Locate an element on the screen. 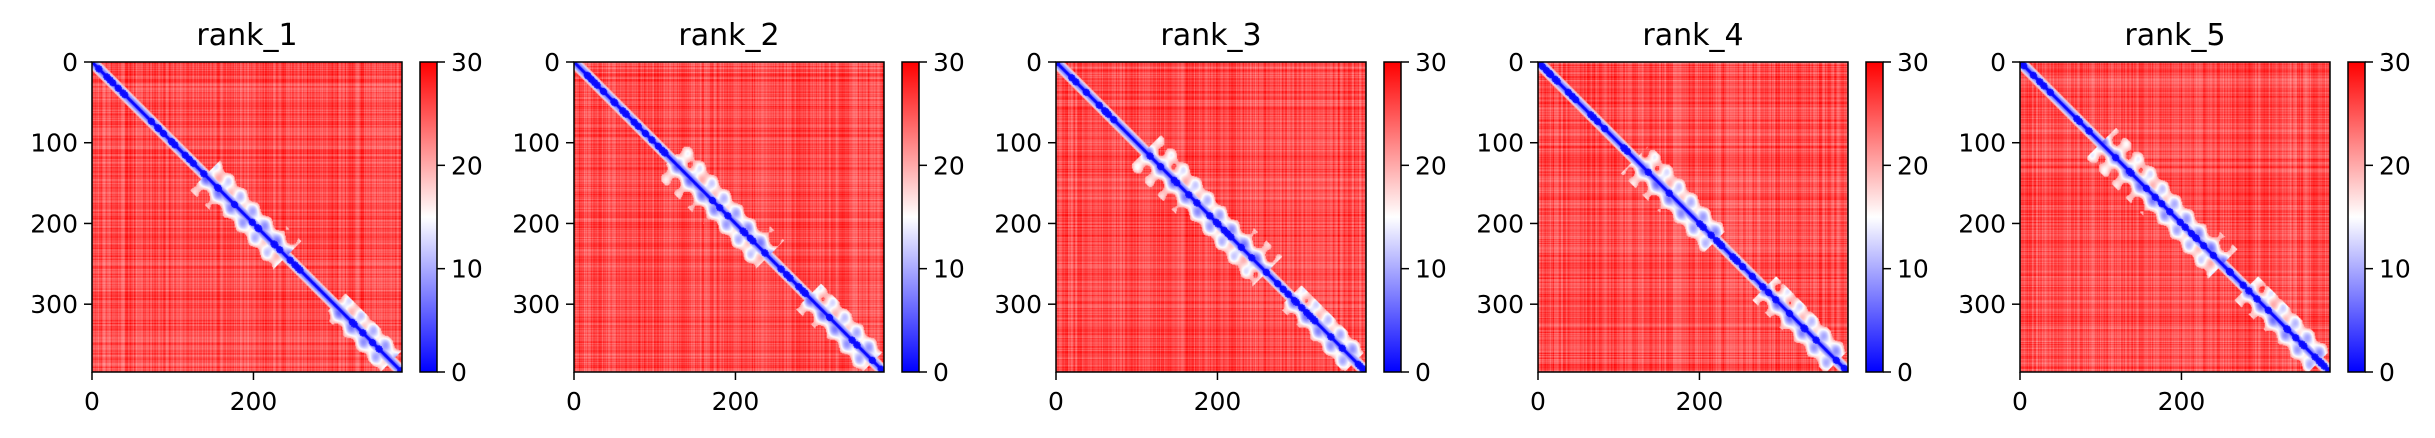 The width and height of the screenshot is (2435, 438). panel-title: rank_2 is located at coordinates (728, 35).